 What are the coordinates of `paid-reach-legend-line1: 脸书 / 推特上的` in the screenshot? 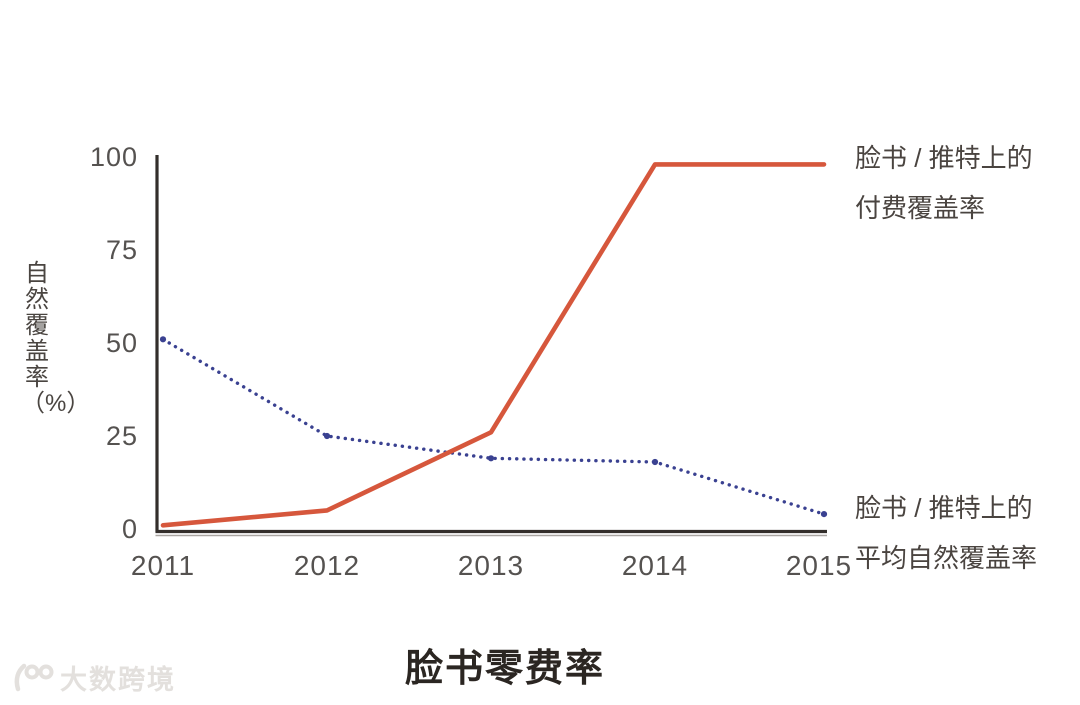 It's located at (944, 158).